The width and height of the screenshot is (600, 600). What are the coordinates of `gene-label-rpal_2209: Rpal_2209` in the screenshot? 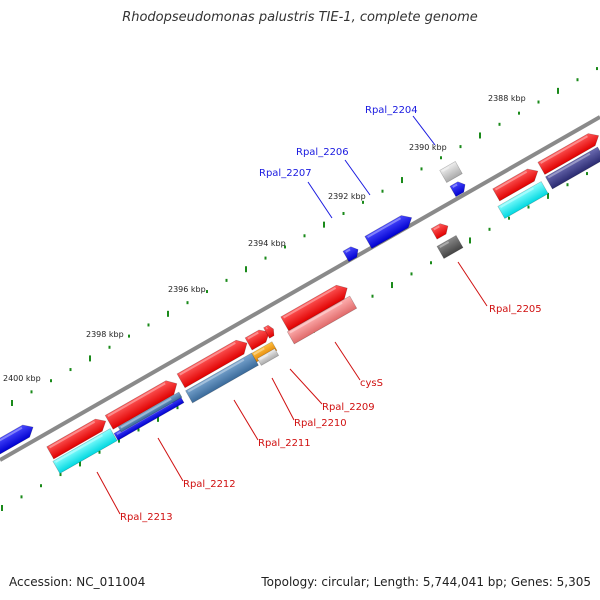 It's located at (348, 407).